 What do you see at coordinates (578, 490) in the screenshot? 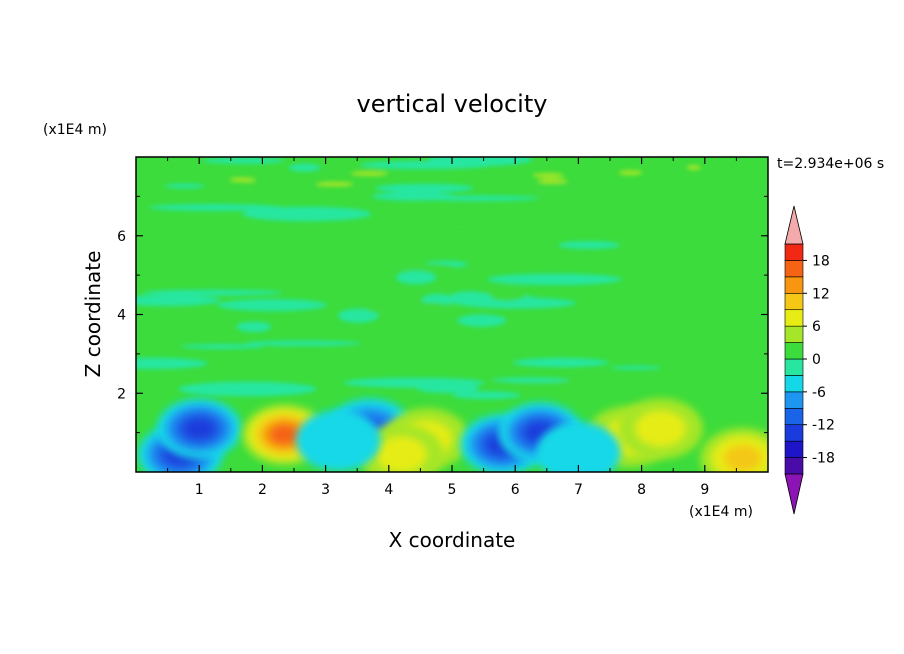
I see `x-tick-label: 7` at bounding box center [578, 490].